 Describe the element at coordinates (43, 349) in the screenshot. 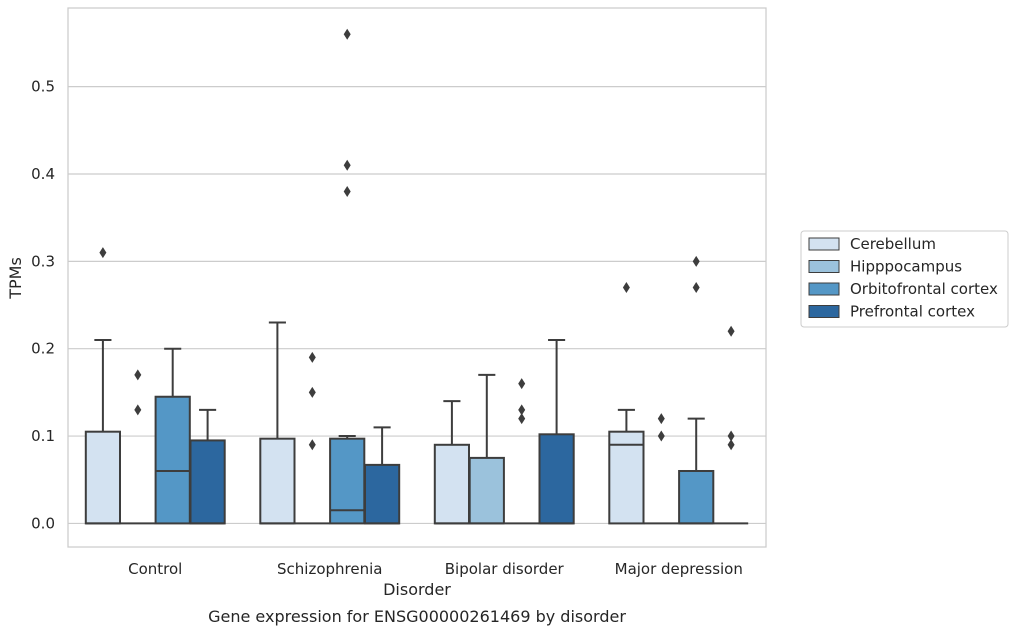

I see `y-tick-label: 0.2` at that location.